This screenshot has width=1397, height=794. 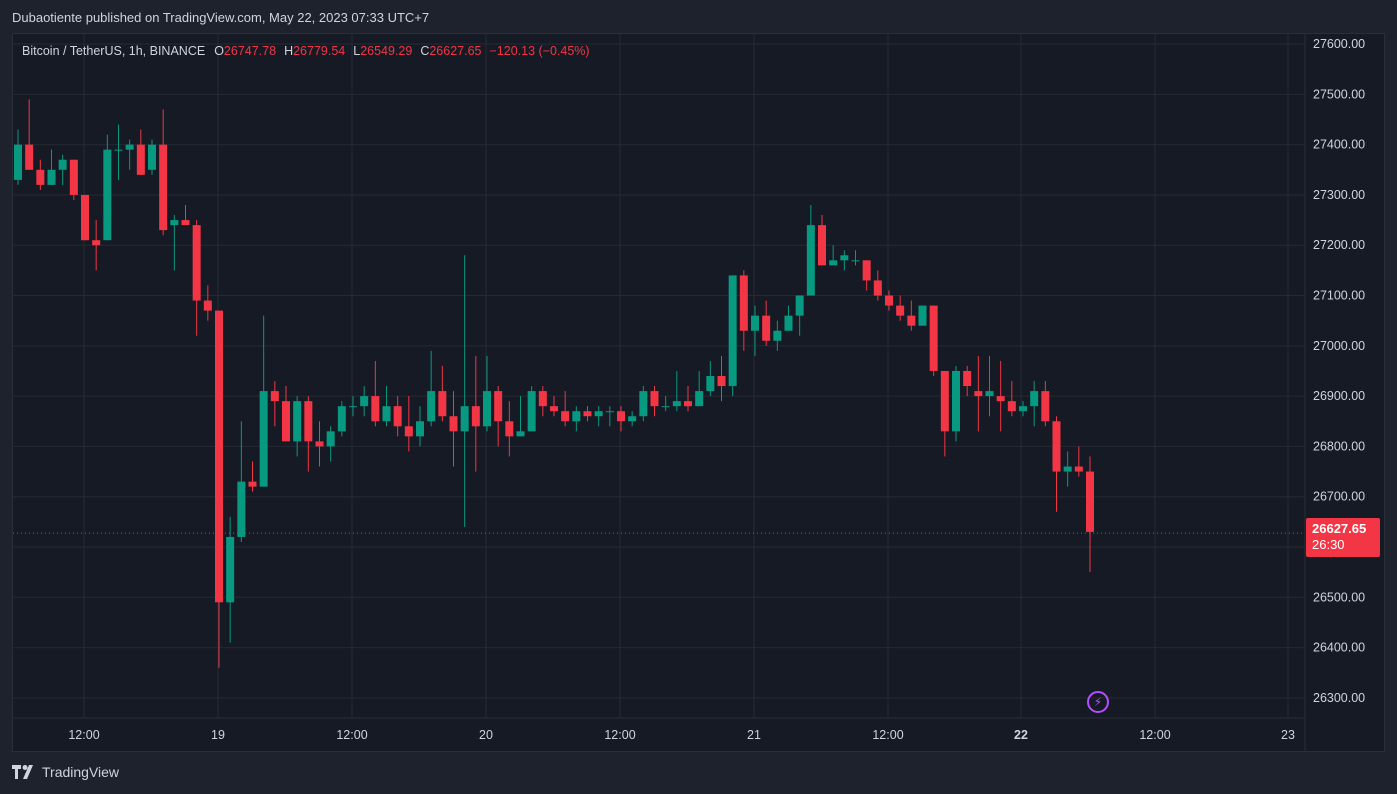 What do you see at coordinates (1098, 702) in the screenshot?
I see `lightning-icon: ⚡` at bounding box center [1098, 702].